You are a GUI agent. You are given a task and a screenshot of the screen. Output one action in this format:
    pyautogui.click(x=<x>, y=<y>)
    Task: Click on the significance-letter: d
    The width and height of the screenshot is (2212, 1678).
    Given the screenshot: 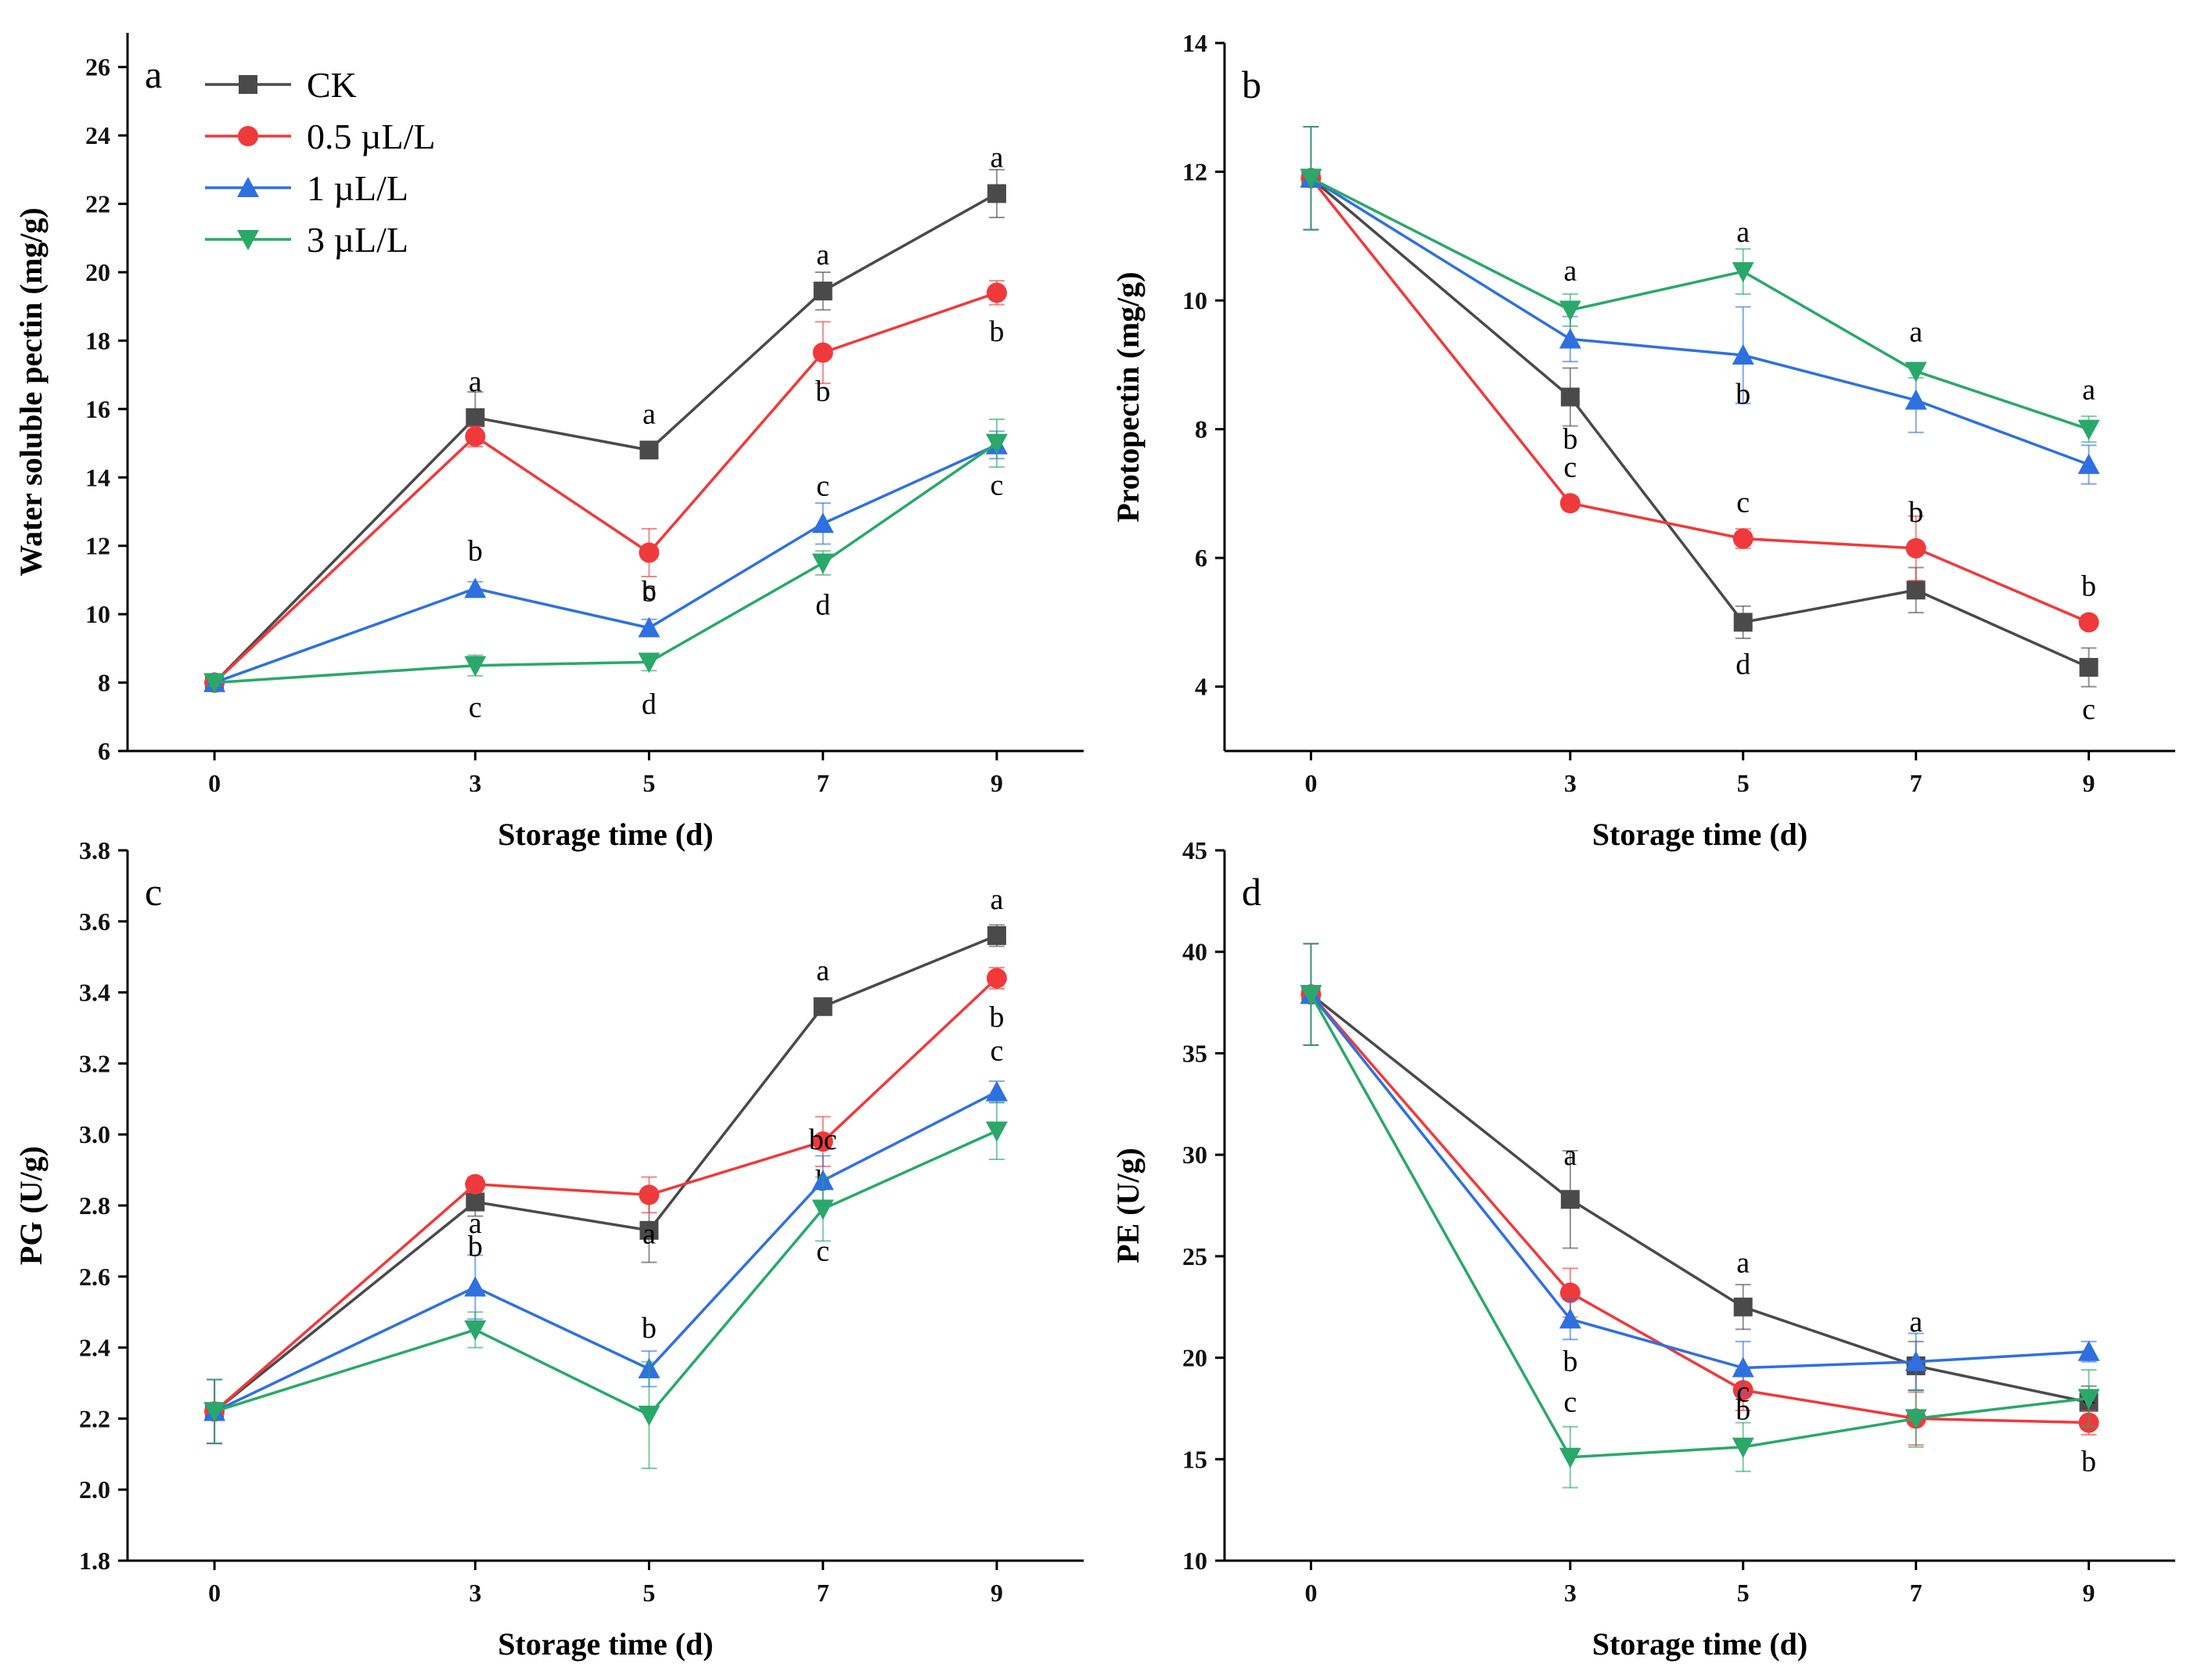 What is the action you would take?
    pyautogui.click(x=1742, y=664)
    